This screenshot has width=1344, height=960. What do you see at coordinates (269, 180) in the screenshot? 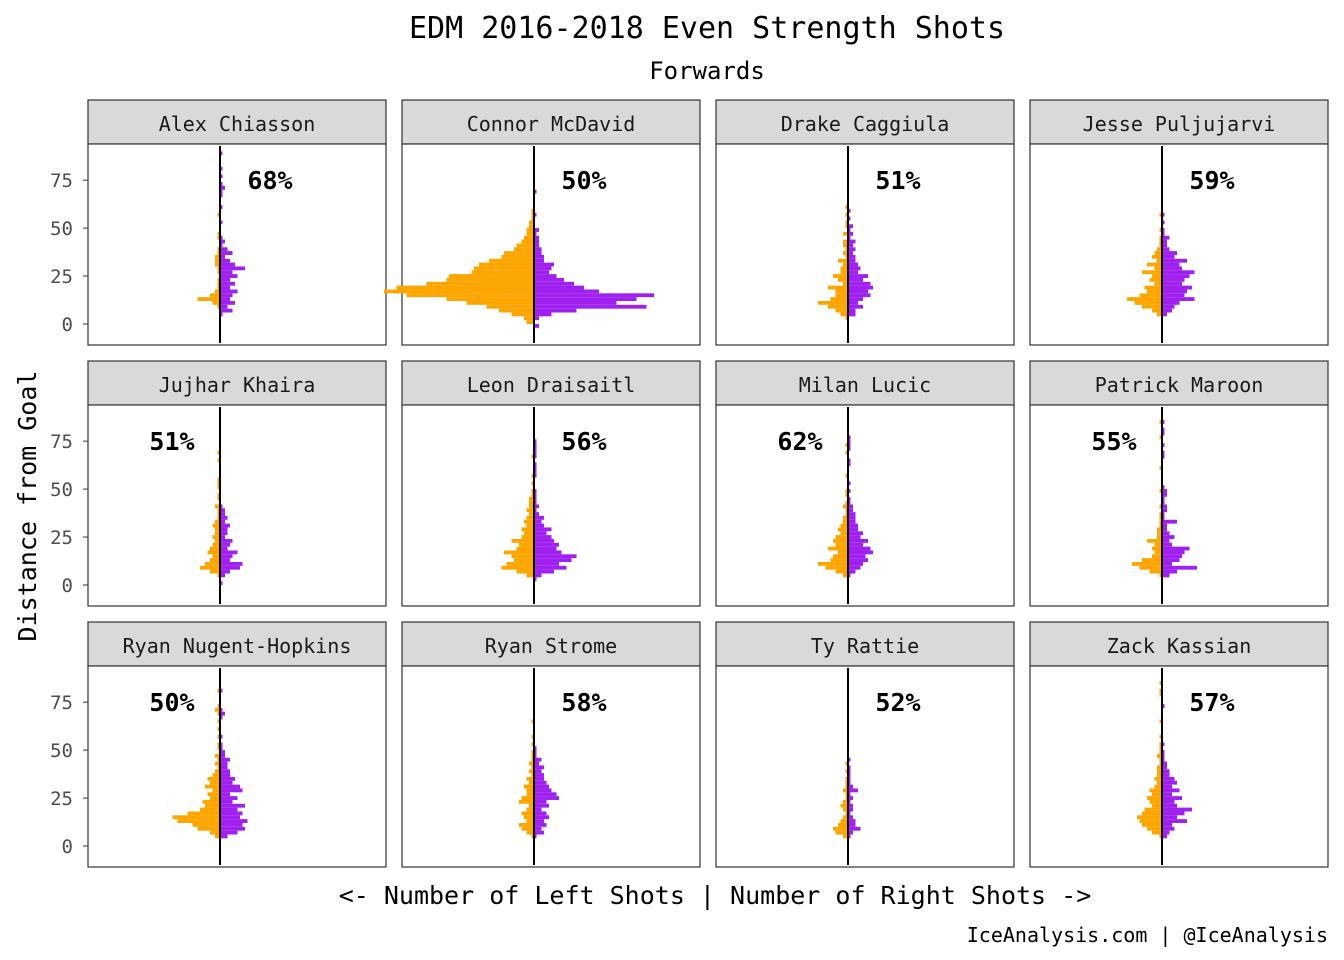
I see `percent-label: 68%` at bounding box center [269, 180].